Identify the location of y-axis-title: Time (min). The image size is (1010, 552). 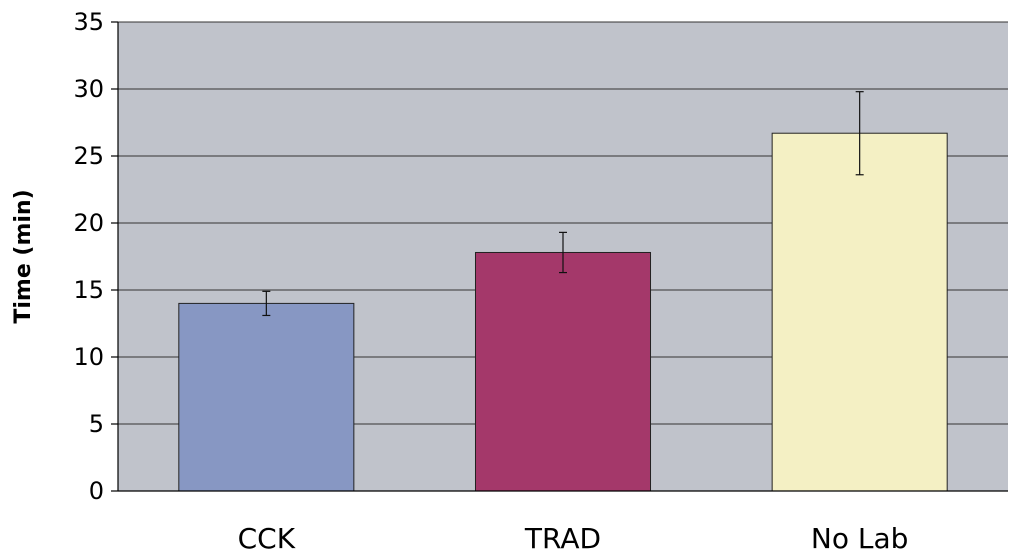
(23, 256).